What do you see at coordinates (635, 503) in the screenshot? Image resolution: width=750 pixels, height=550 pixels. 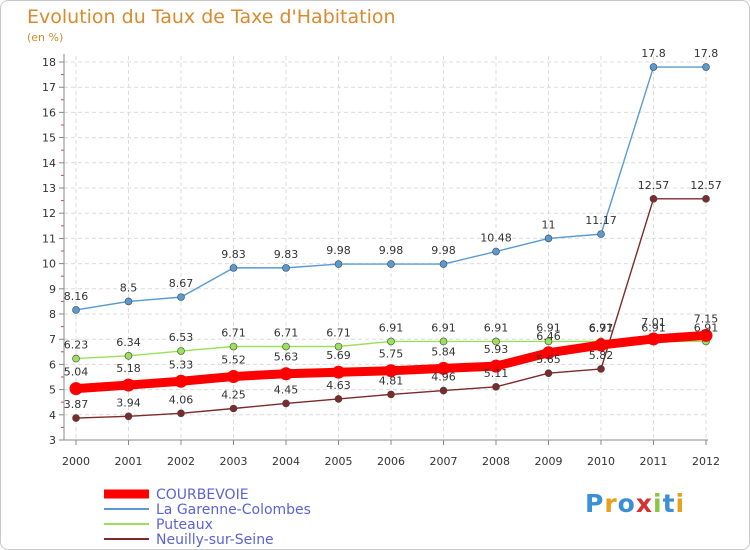 I see `proxiti-logo: Proxiti` at bounding box center [635, 503].